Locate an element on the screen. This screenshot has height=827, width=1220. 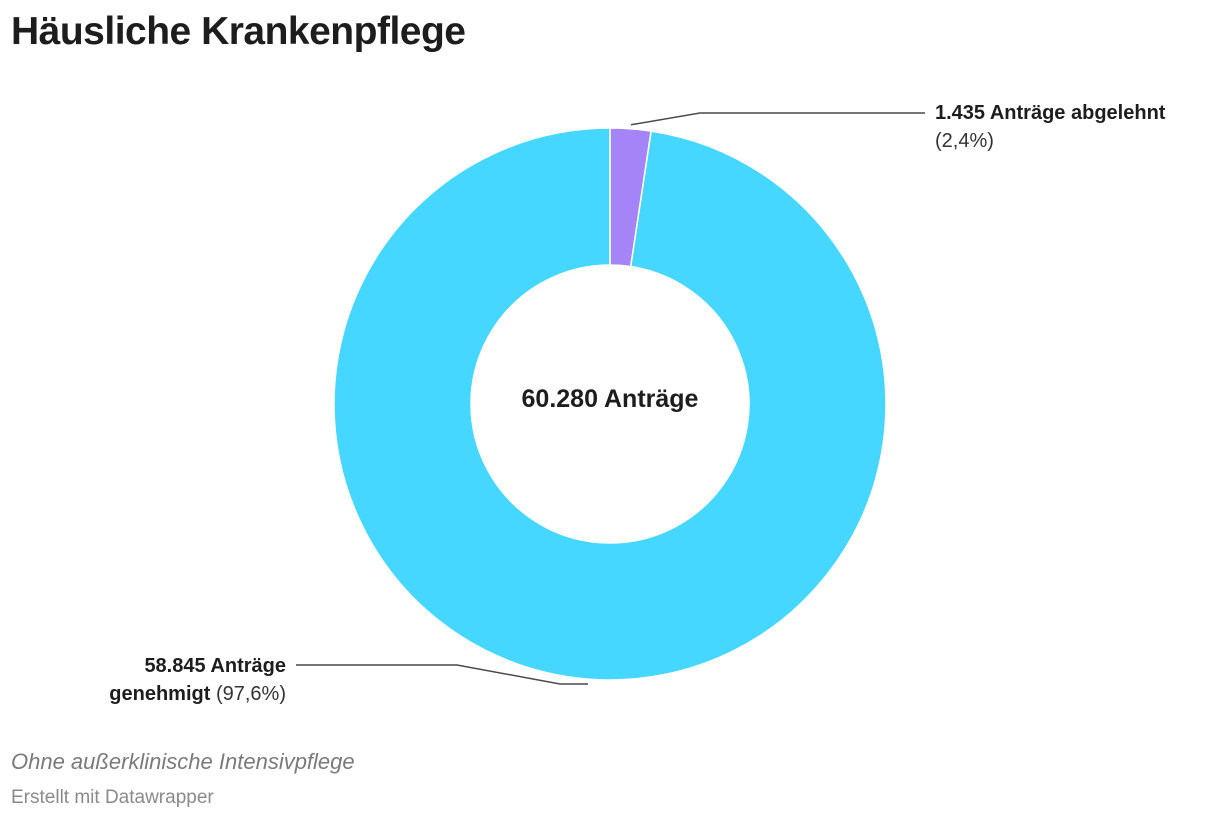
donut-center-label: 60.280 Anträge is located at coordinates (610, 399).